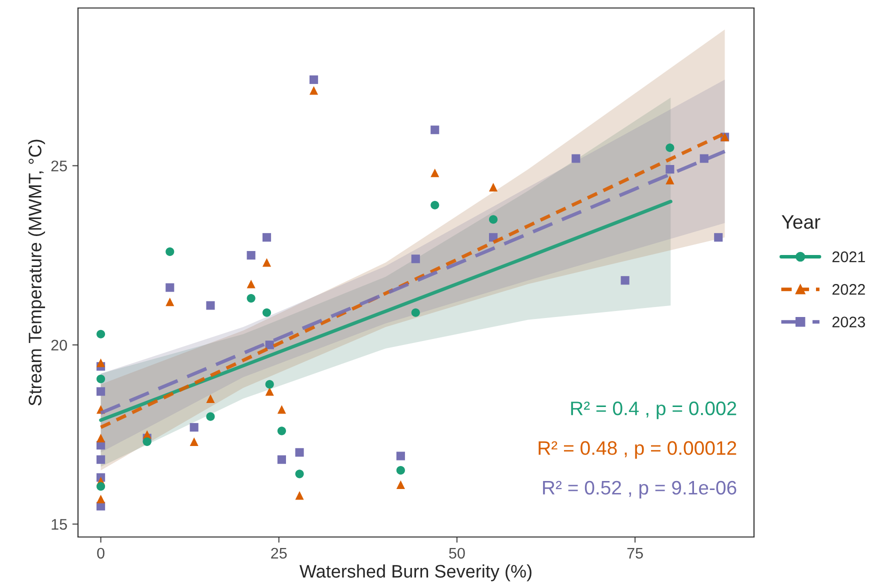 The image size is (892, 584). What do you see at coordinates (848, 289) in the screenshot?
I see `legend-label: 2022` at bounding box center [848, 289].